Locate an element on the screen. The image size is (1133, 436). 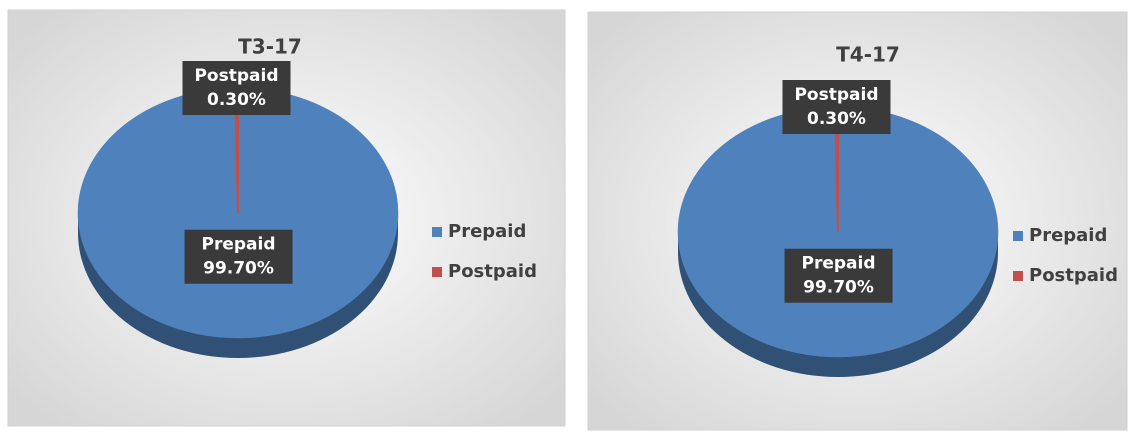
chart-title: T4-17 is located at coordinates (868, 55).